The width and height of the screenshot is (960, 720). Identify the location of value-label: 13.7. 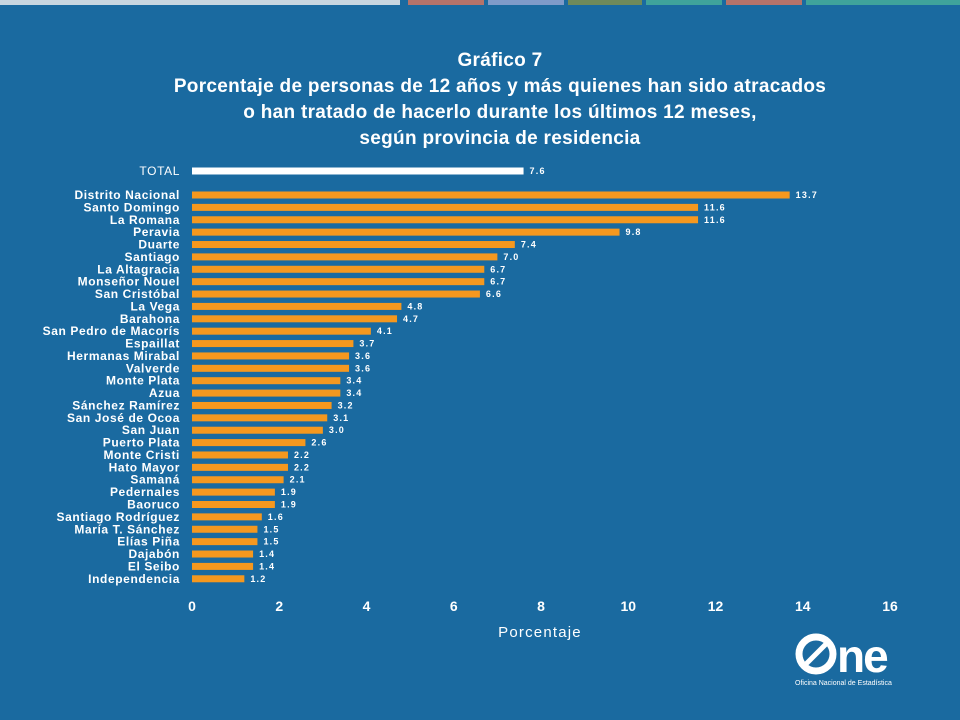
(807, 195).